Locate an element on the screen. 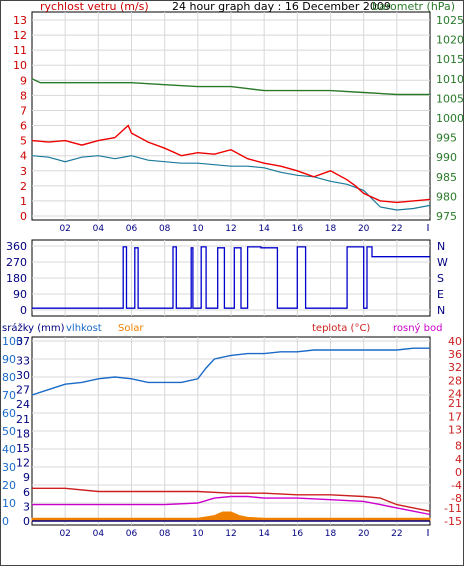 Image resolution: width=464 pixels, height=566 pixels. direction-y-tick: 0 is located at coordinates (23, 310).